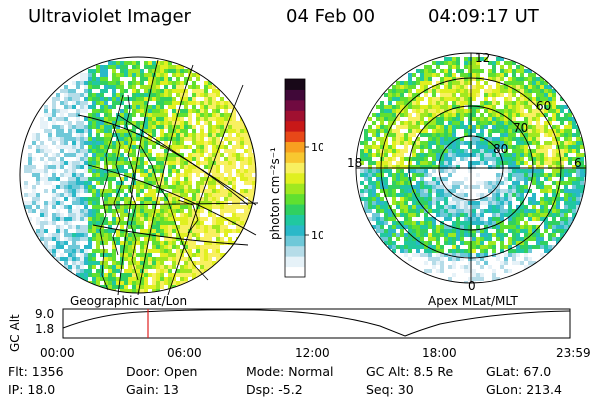 Image resolution: width=600 pixels, height=400 pixels. Describe the element at coordinates (312, 353) in the screenshot. I see `timeline-xtick: 12:00` at that location.